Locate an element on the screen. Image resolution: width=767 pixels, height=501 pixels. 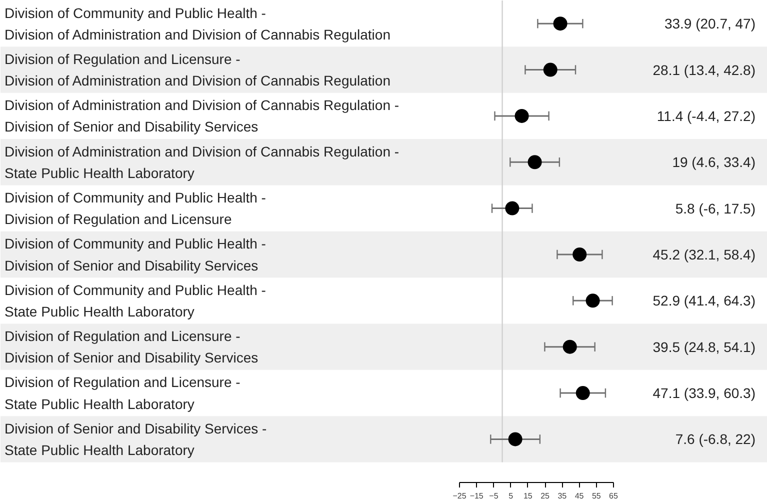
y-tick-label: Division of Regulation and Licensure - Division of Senior and Disability Services is located at coordinates (131, 347).